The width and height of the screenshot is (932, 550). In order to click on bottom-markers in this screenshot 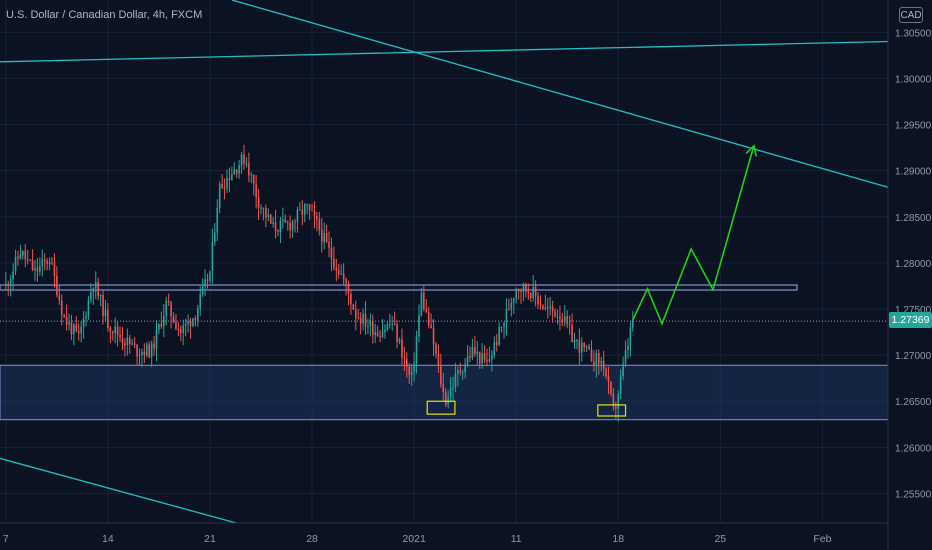, I will do `click(526, 408)`.